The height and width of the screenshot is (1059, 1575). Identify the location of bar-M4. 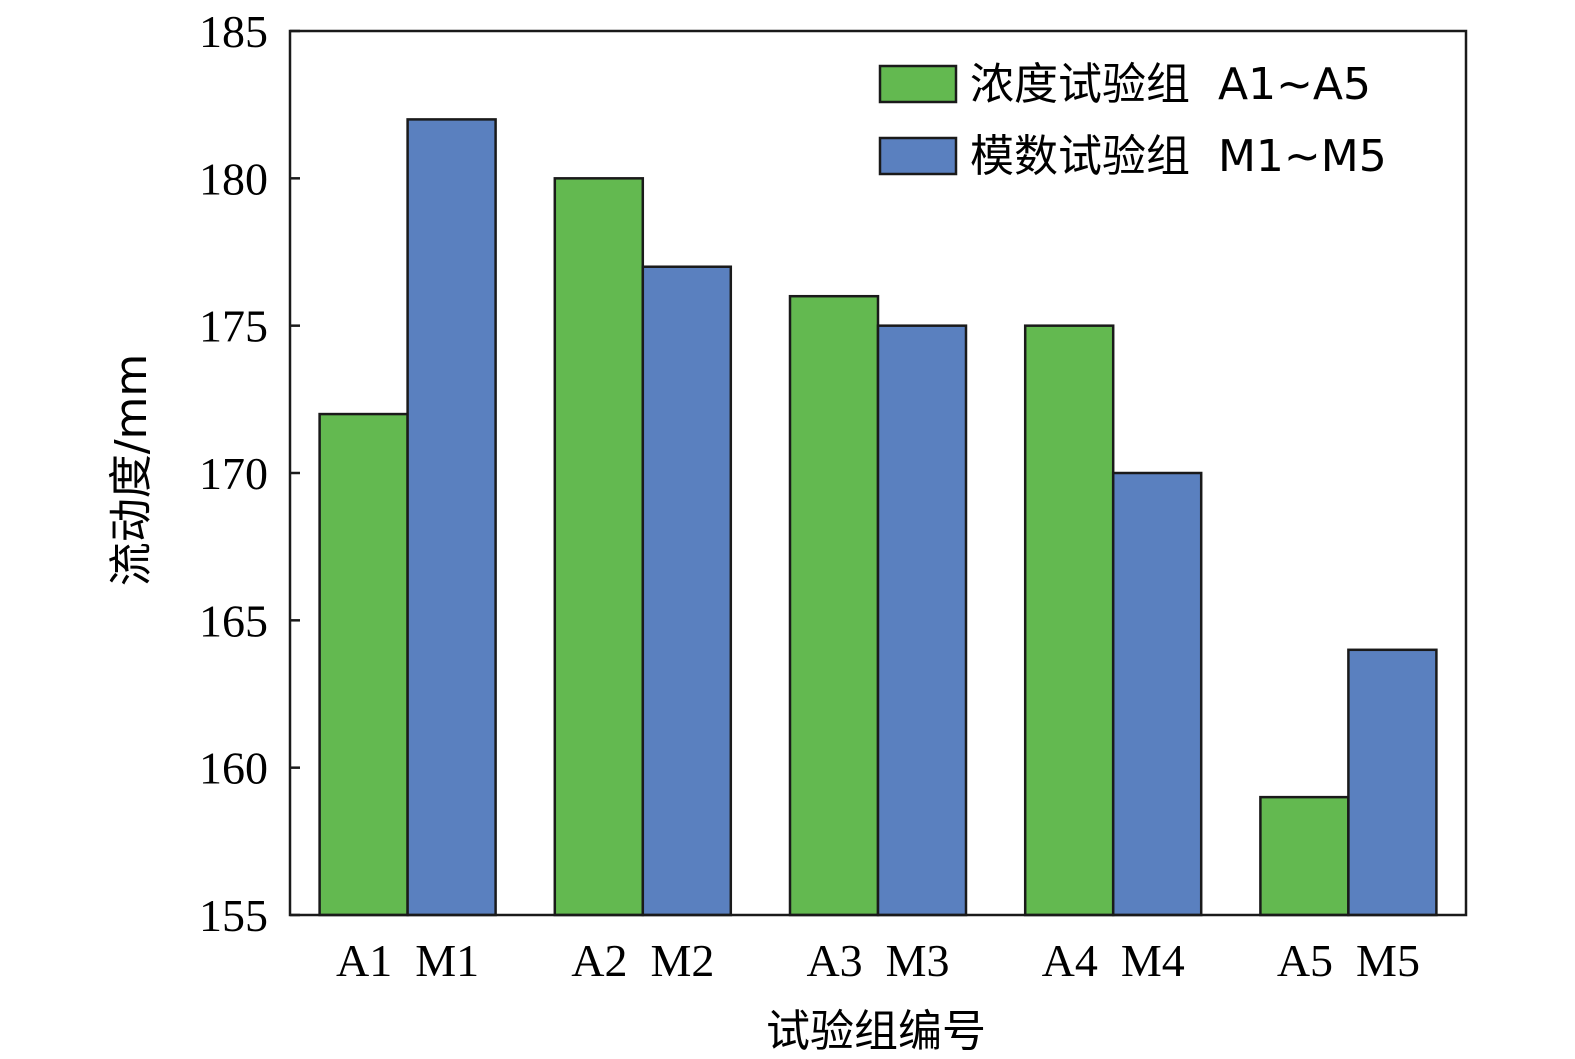
(1157, 694).